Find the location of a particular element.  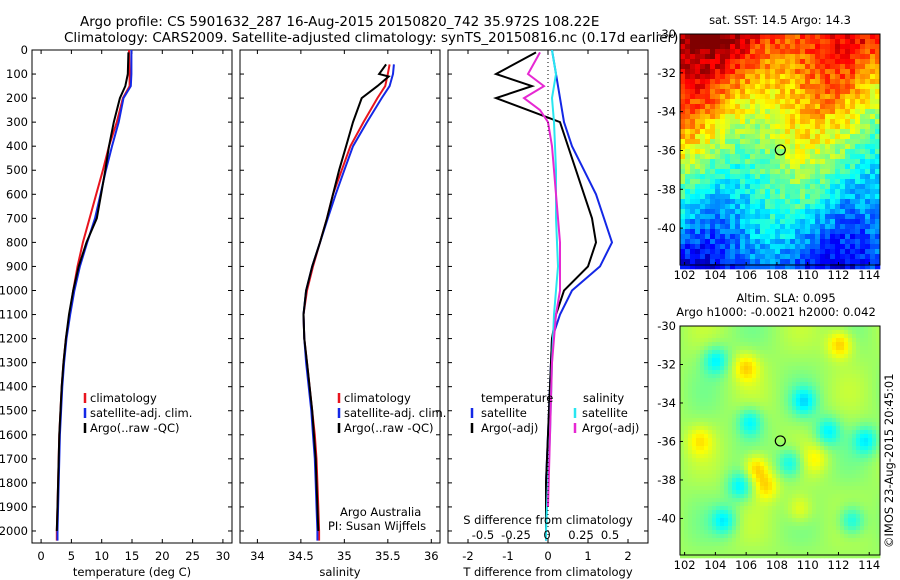

sst-map-title: sat. SST: 14.5 Argo: 14.3 is located at coordinates (780, 20).